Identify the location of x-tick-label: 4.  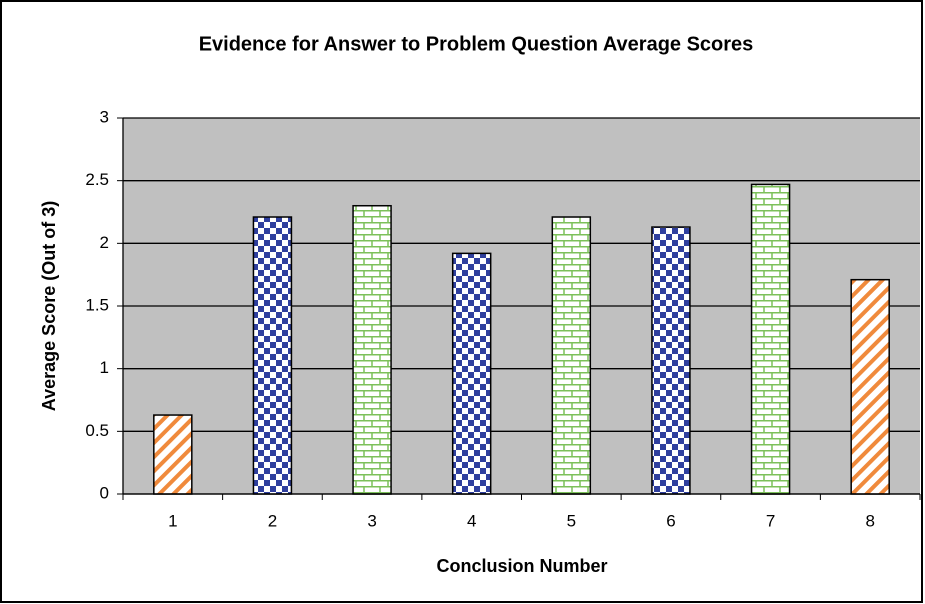
(471, 520).